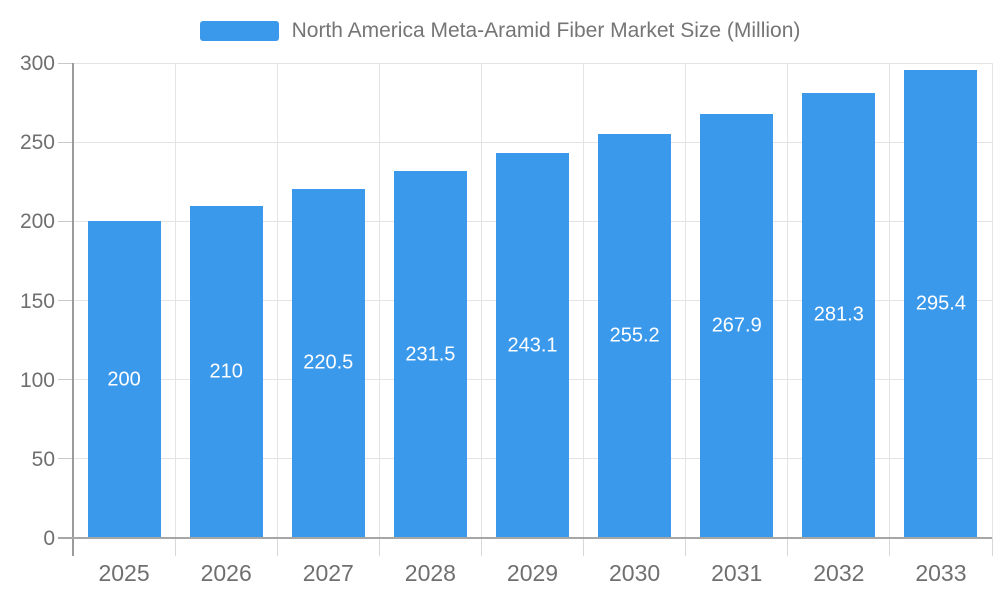 Image resolution: width=1000 pixels, height=600 pixels. I want to click on x-axis-label: 2029, so click(532, 573).